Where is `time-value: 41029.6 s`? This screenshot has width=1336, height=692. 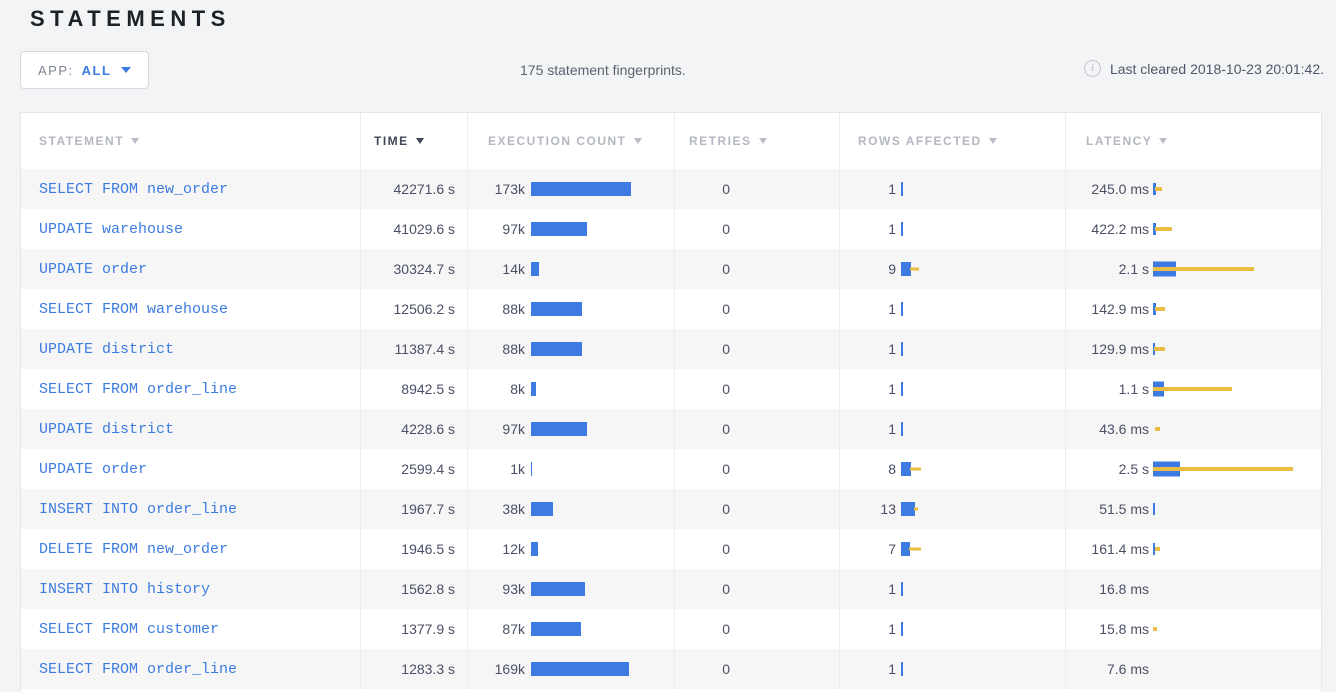 time-value: 41029.6 s is located at coordinates (414, 229).